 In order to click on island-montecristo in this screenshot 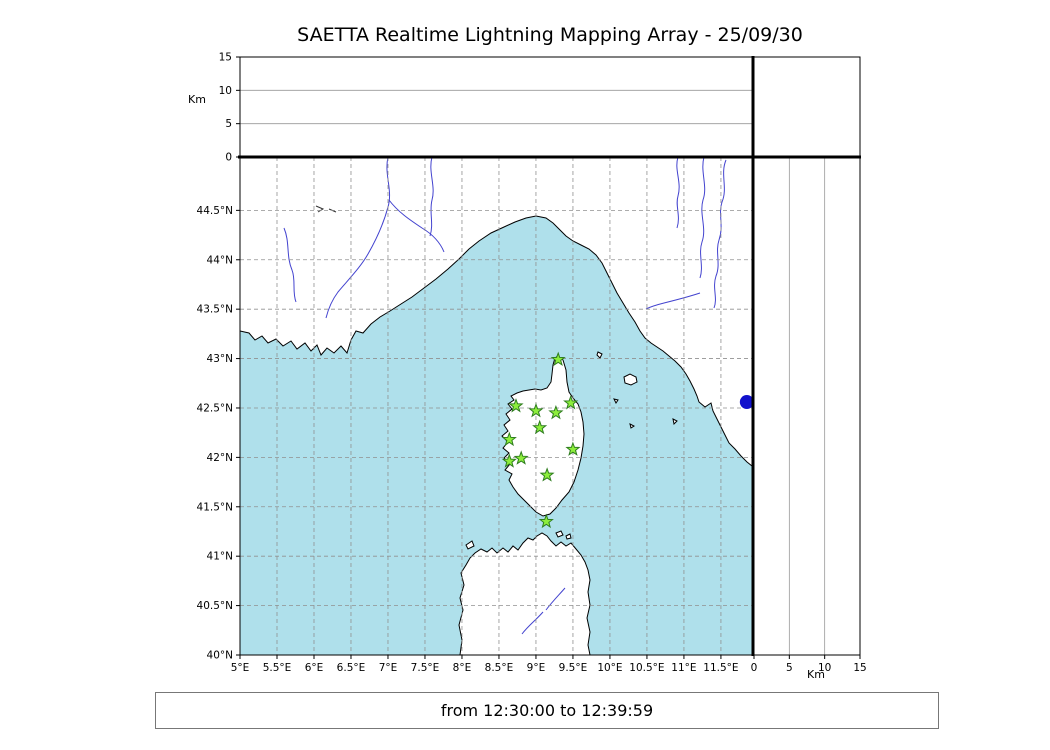, I will do `click(632, 426)`.